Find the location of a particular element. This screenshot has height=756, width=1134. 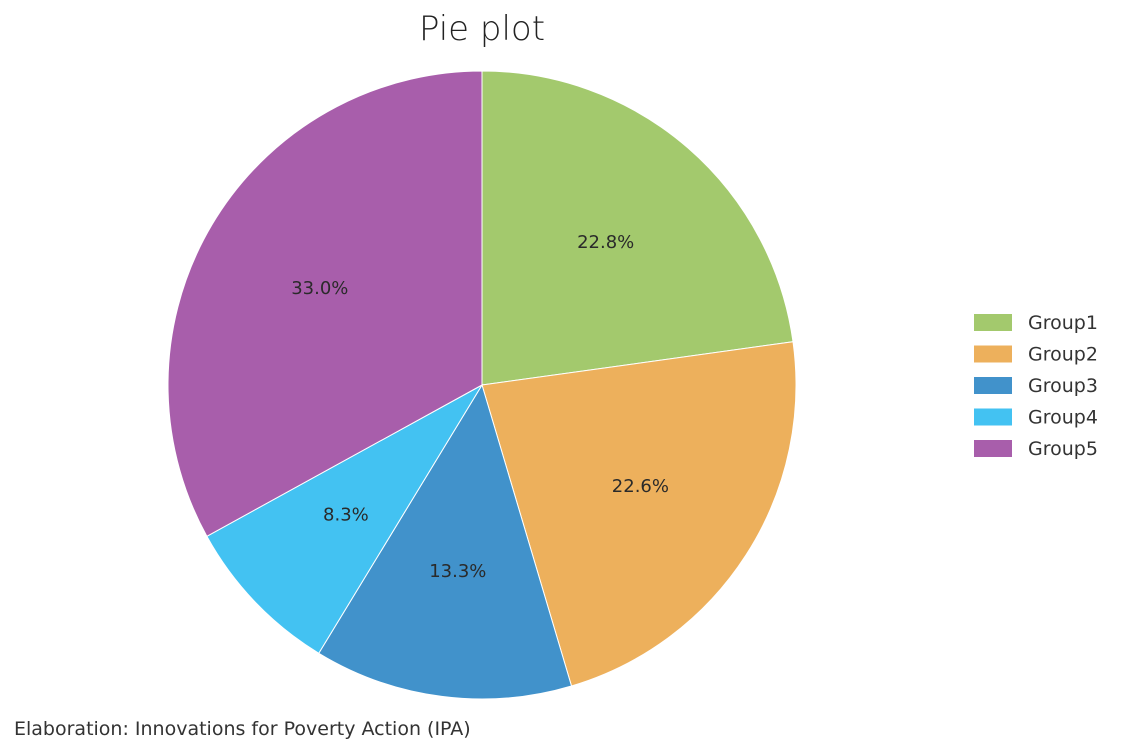

legend-swatch-group1 is located at coordinates (993, 322).